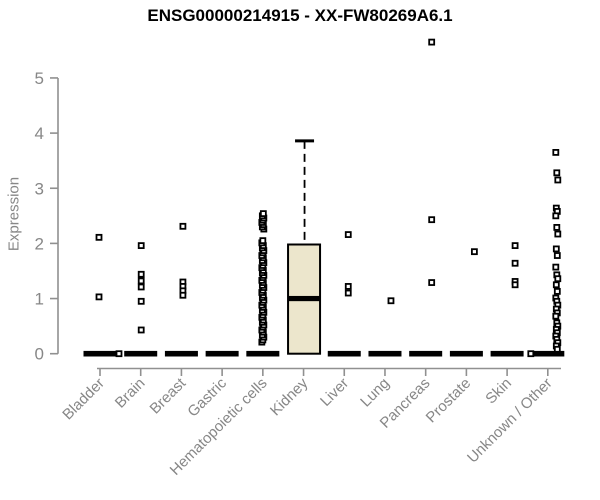 This screenshot has width=600, height=500. What do you see at coordinates (304, 298) in the screenshot?
I see `box-median` at bounding box center [304, 298].